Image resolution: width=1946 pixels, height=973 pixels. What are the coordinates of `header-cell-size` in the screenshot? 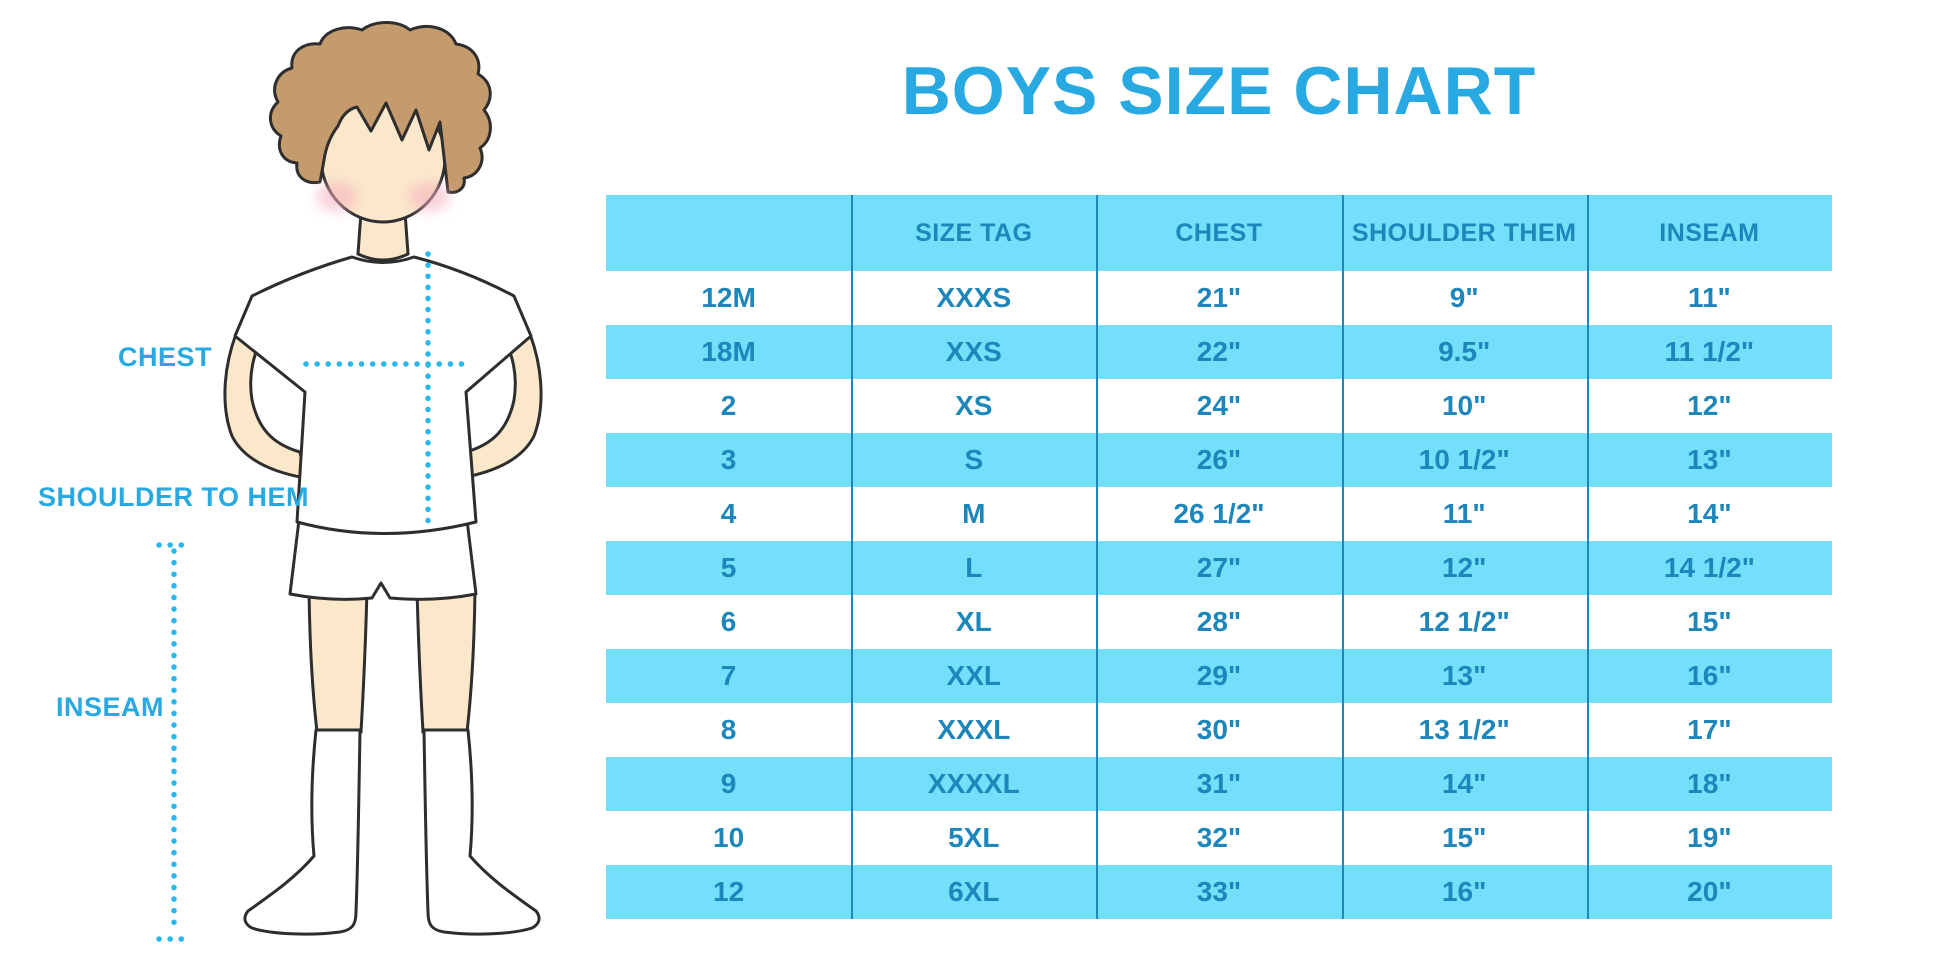 It's located at (728, 233).